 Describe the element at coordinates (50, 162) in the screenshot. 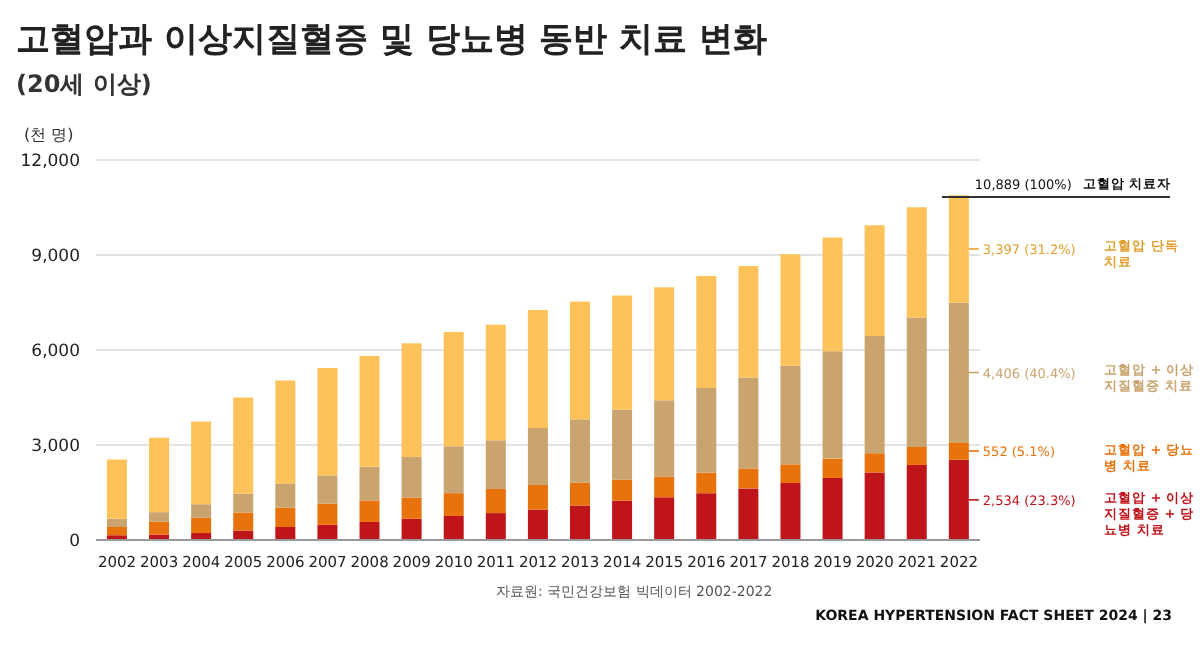

I see `y-tick-label: 12,000` at that location.